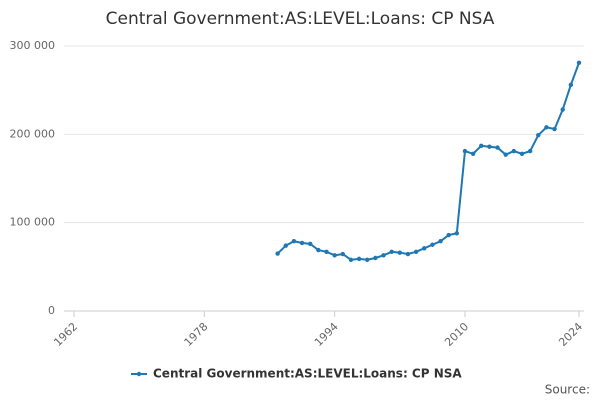 This screenshot has width=600, height=404. What do you see at coordinates (139, 374) in the screenshot?
I see `legend-symbol` at bounding box center [139, 374].